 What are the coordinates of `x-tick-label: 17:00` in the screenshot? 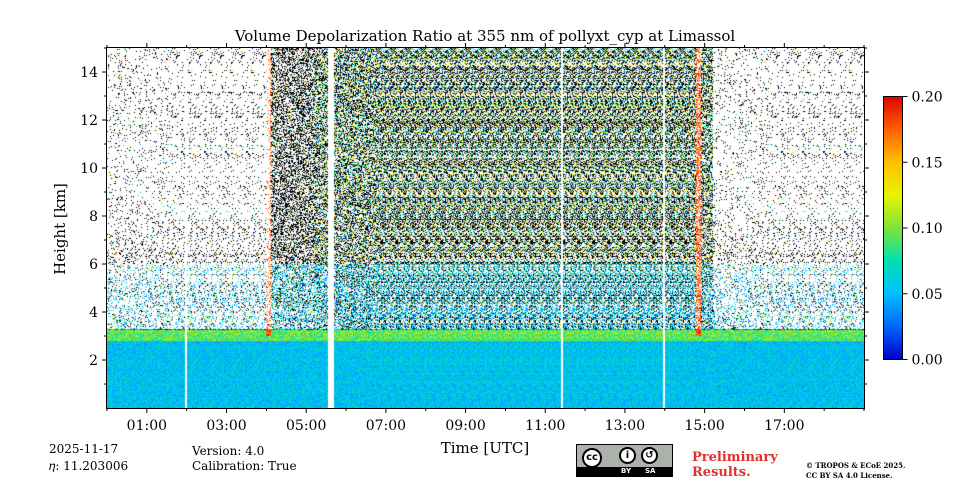 It's located at (784, 426).